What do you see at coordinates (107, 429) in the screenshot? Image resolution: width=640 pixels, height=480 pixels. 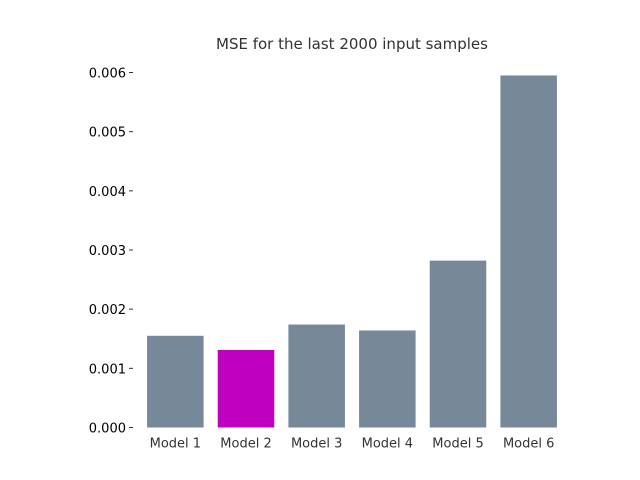 I see `y-tick-label: 0.000` at bounding box center [107, 429].